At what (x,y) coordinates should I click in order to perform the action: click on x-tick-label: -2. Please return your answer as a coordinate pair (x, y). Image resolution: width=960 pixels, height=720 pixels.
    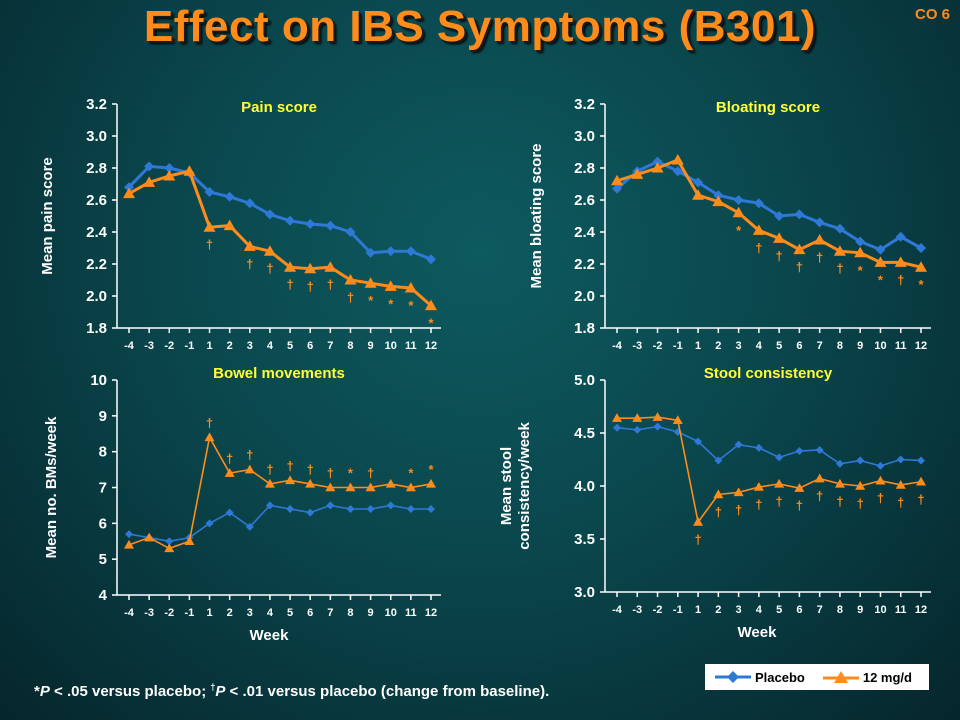
    Looking at the image, I should click on (169, 613).